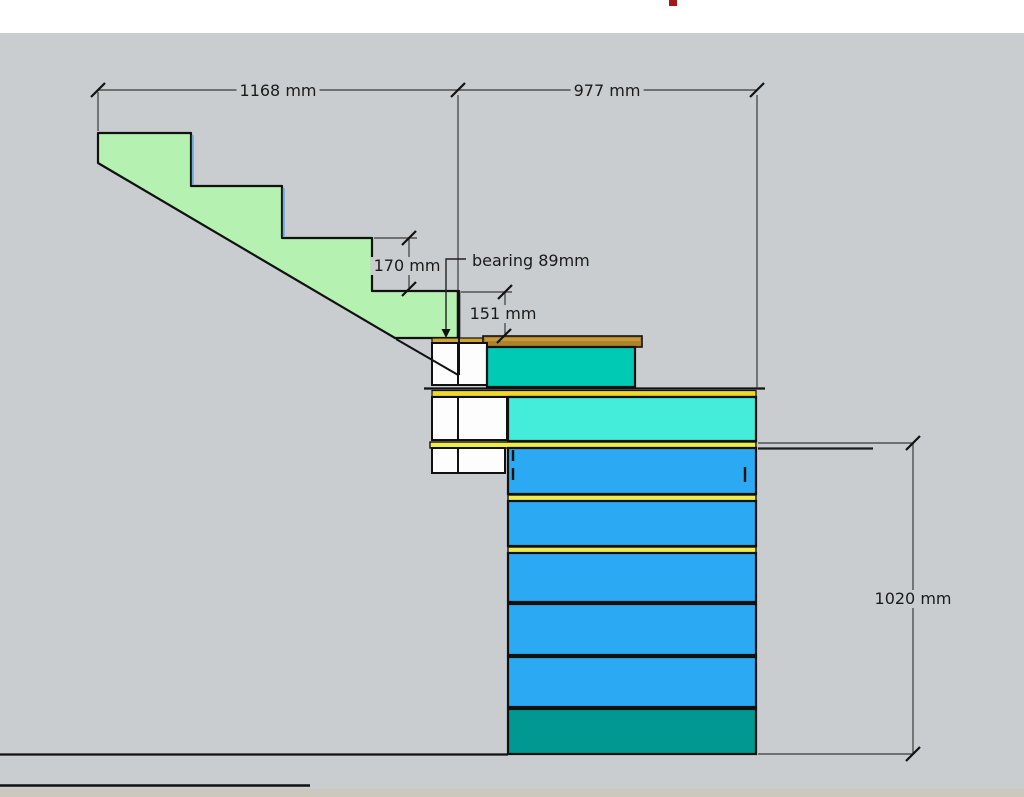  Describe the element at coordinates (531, 261) in the screenshot. I see `label-bearing: bearing 89mm` at that location.